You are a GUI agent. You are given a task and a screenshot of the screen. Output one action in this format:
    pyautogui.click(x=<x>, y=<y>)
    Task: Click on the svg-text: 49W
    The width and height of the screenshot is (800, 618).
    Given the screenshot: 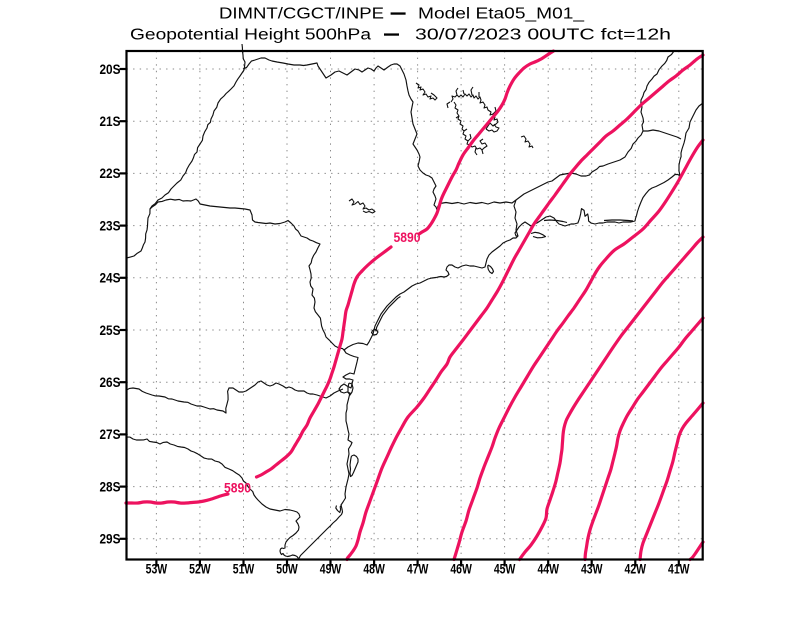 What is the action you would take?
    pyautogui.click(x=331, y=569)
    